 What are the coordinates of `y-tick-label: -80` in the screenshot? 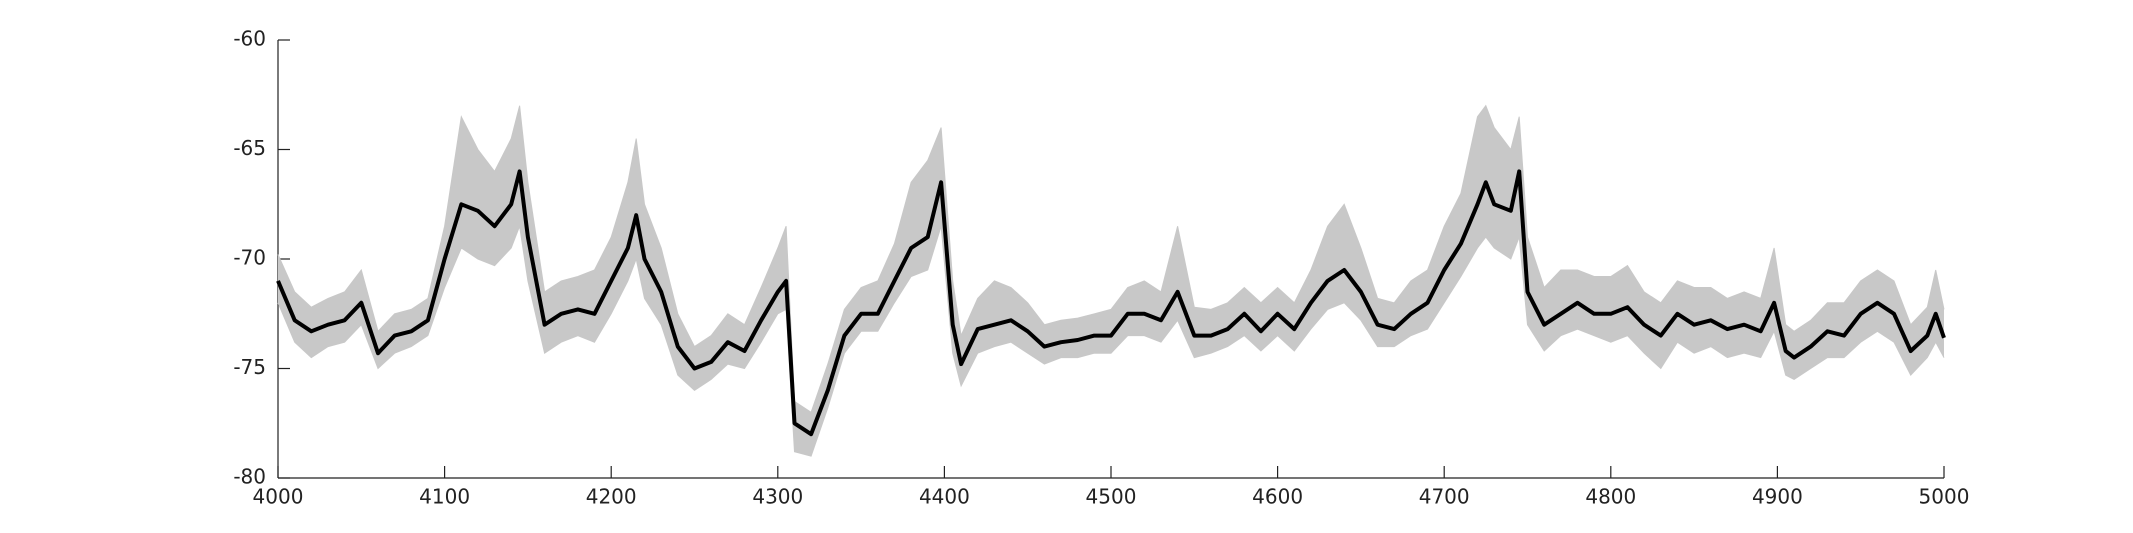 It's located at (249, 477).